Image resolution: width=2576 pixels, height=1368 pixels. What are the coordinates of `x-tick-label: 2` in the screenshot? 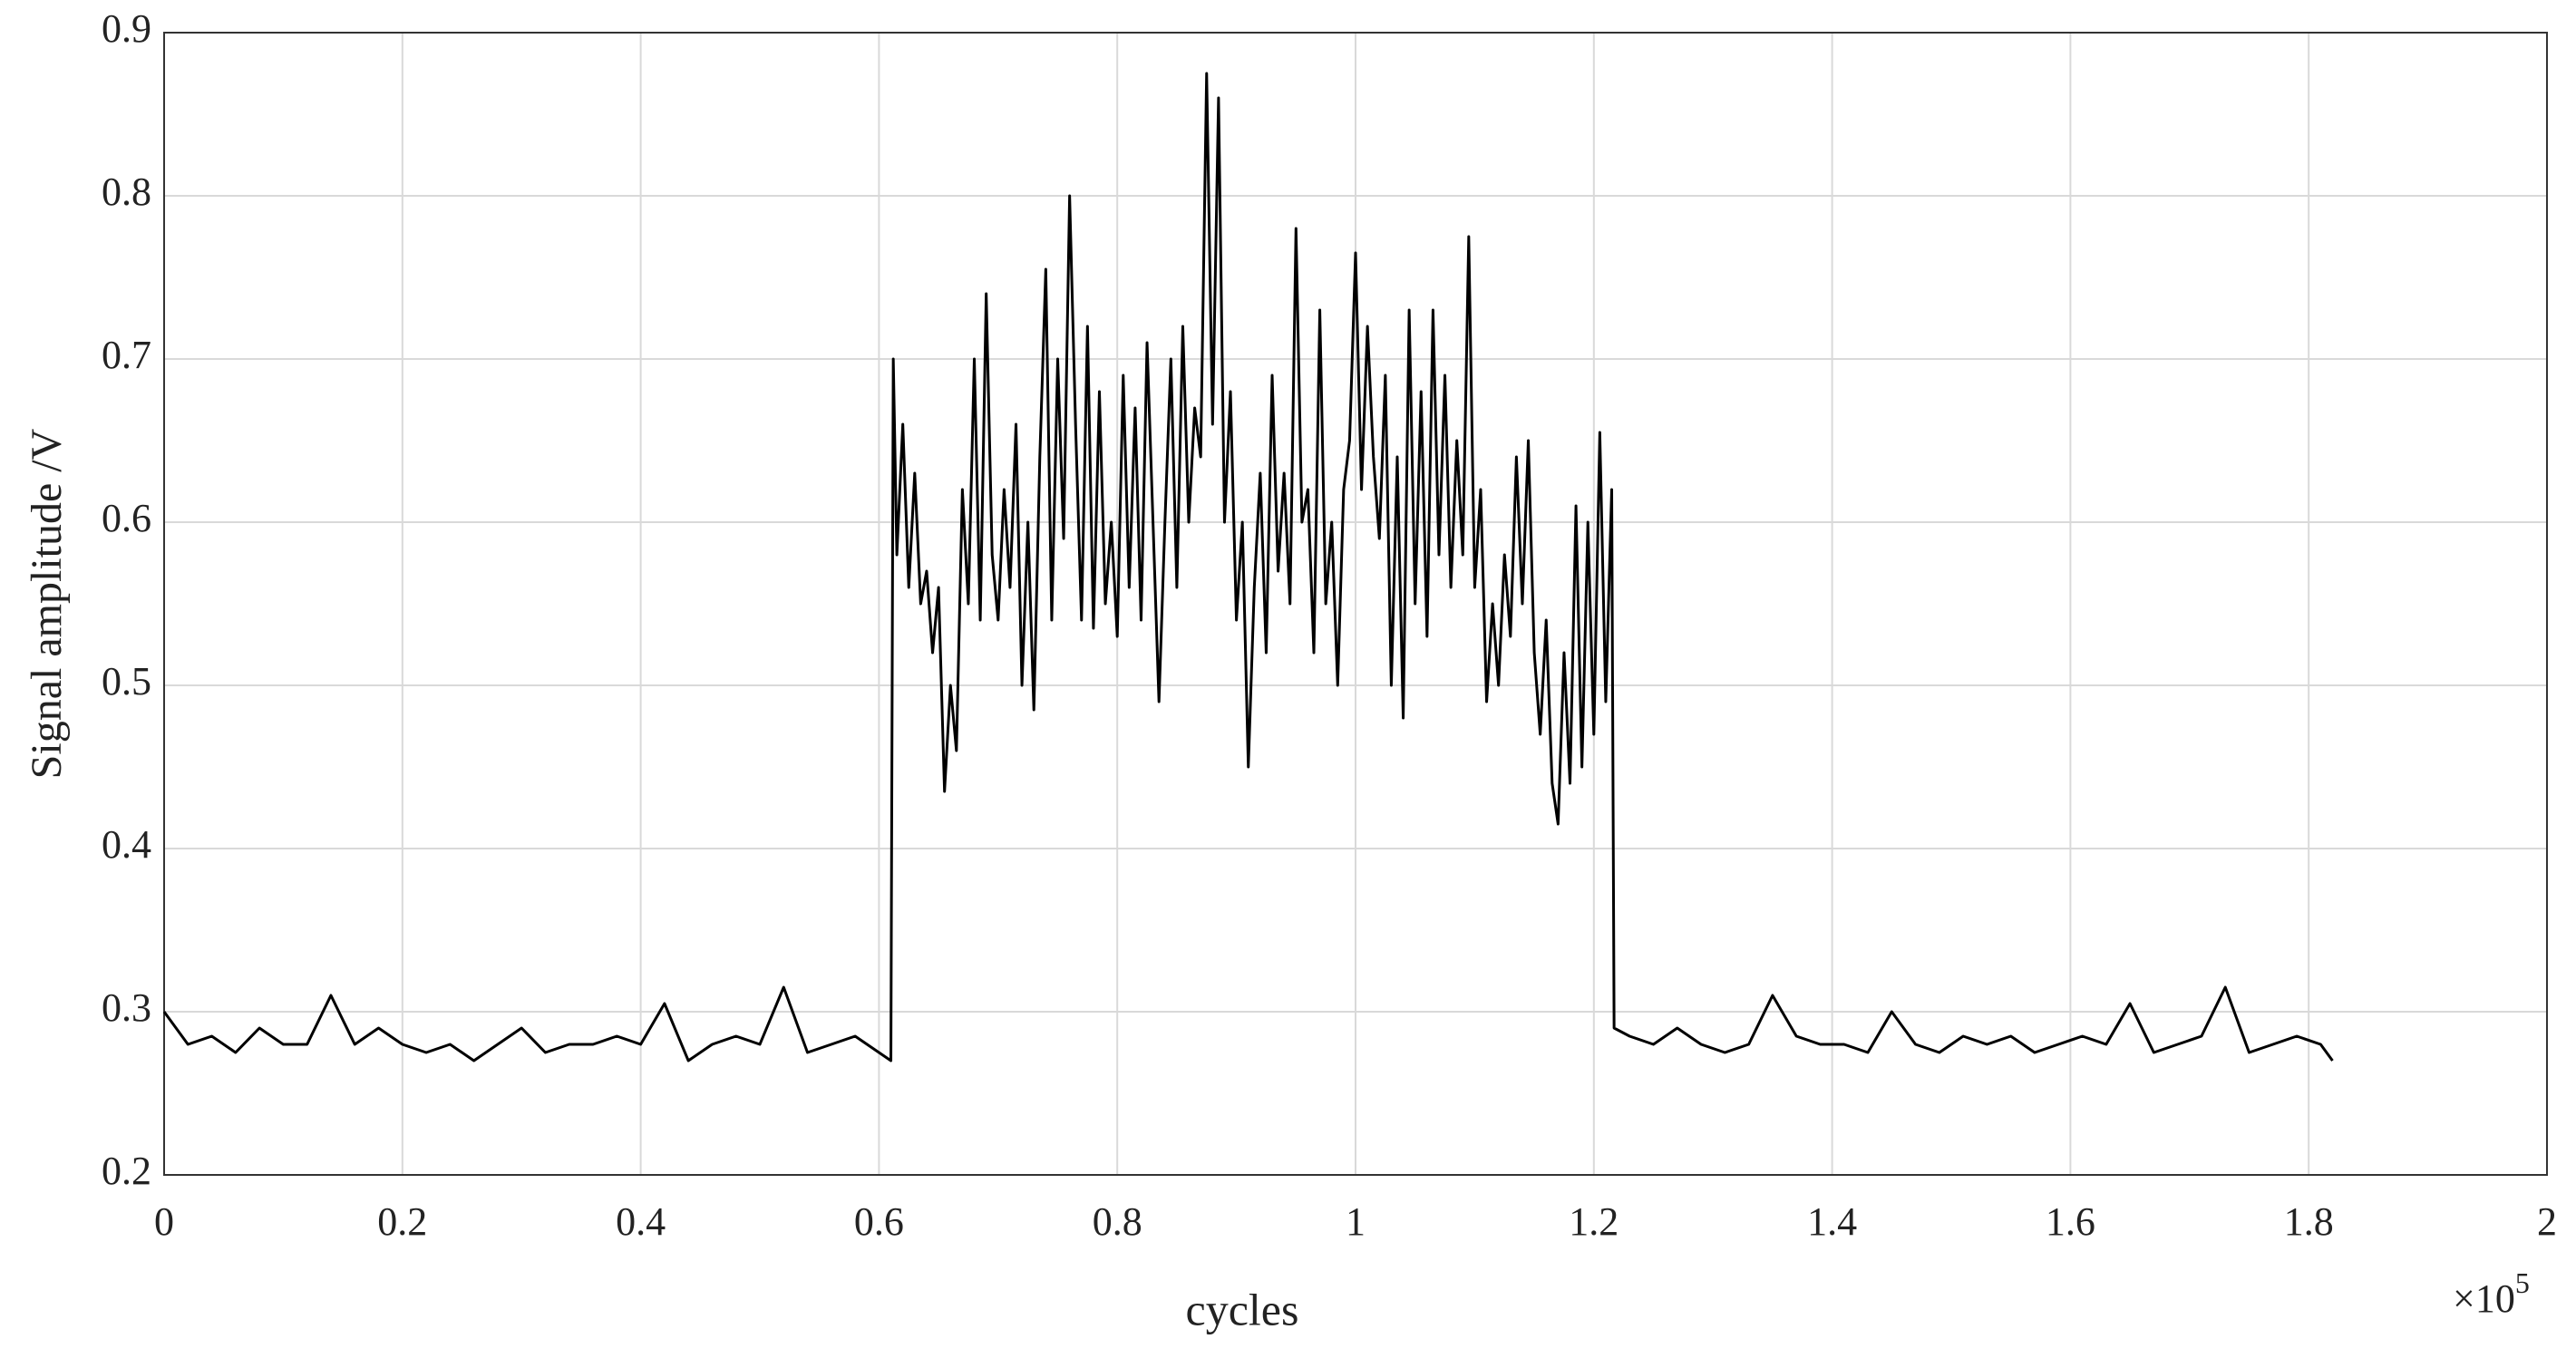 It's located at (2547, 1222).